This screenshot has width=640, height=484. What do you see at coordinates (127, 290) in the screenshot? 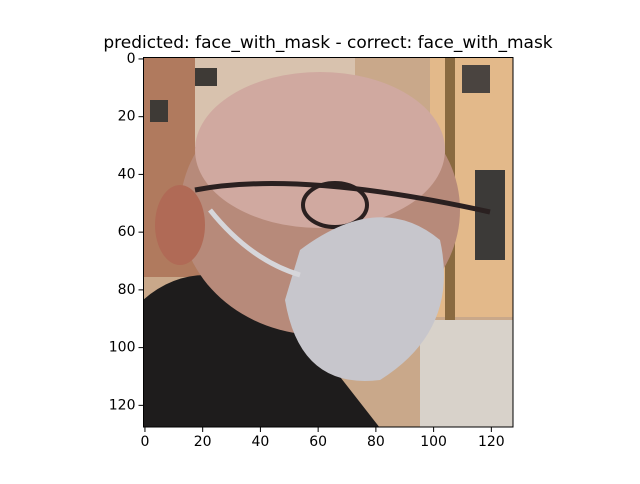
I see `y-tick-label: 80` at bounding box center [127, 290].